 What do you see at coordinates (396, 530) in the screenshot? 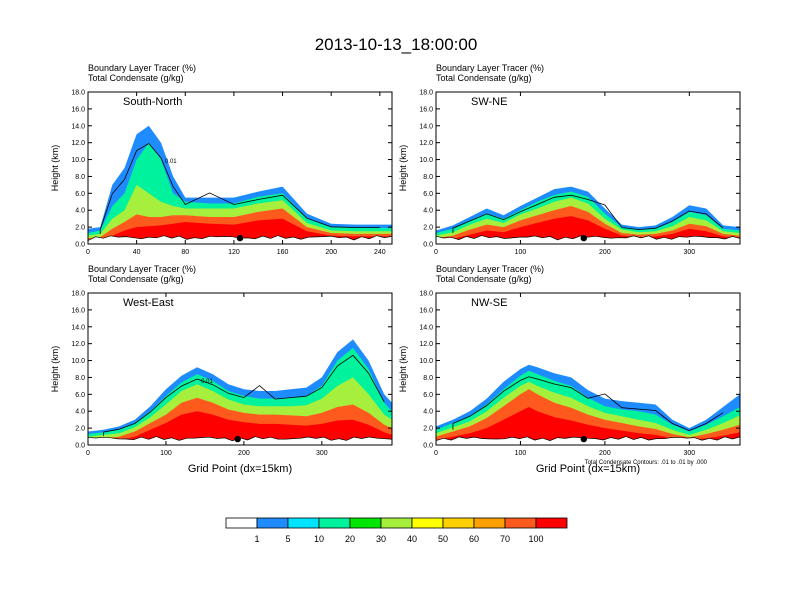
I see `colorbar: 1 5 10 20 30 40 50 60 70 100` at bounding box center [396, 530].